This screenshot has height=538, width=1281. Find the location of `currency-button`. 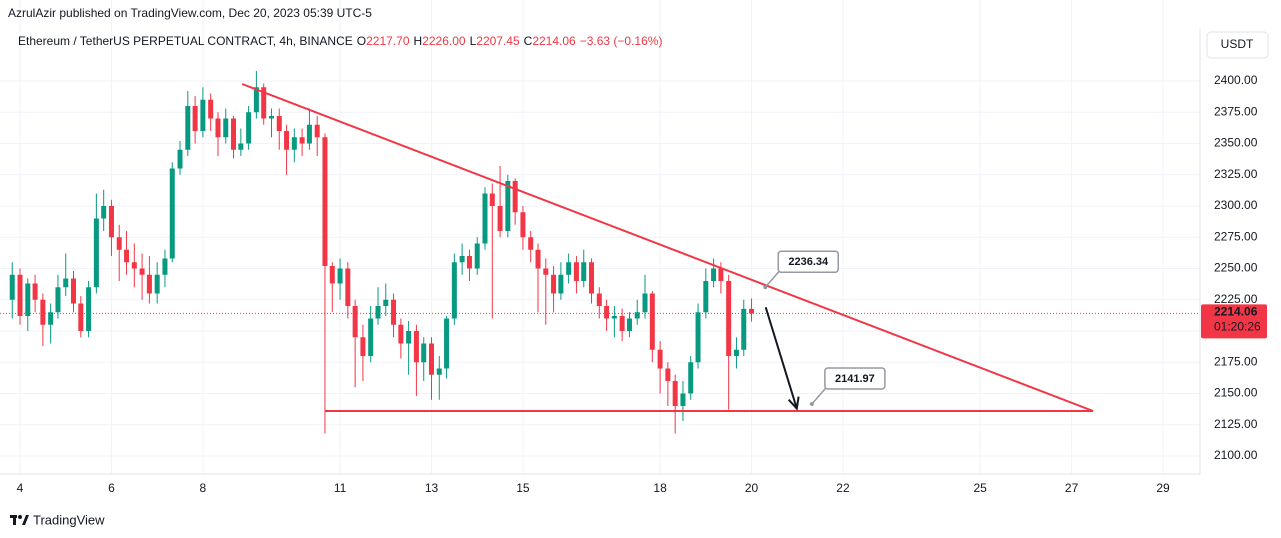

currency-button is located at coordinates (1237, 45).